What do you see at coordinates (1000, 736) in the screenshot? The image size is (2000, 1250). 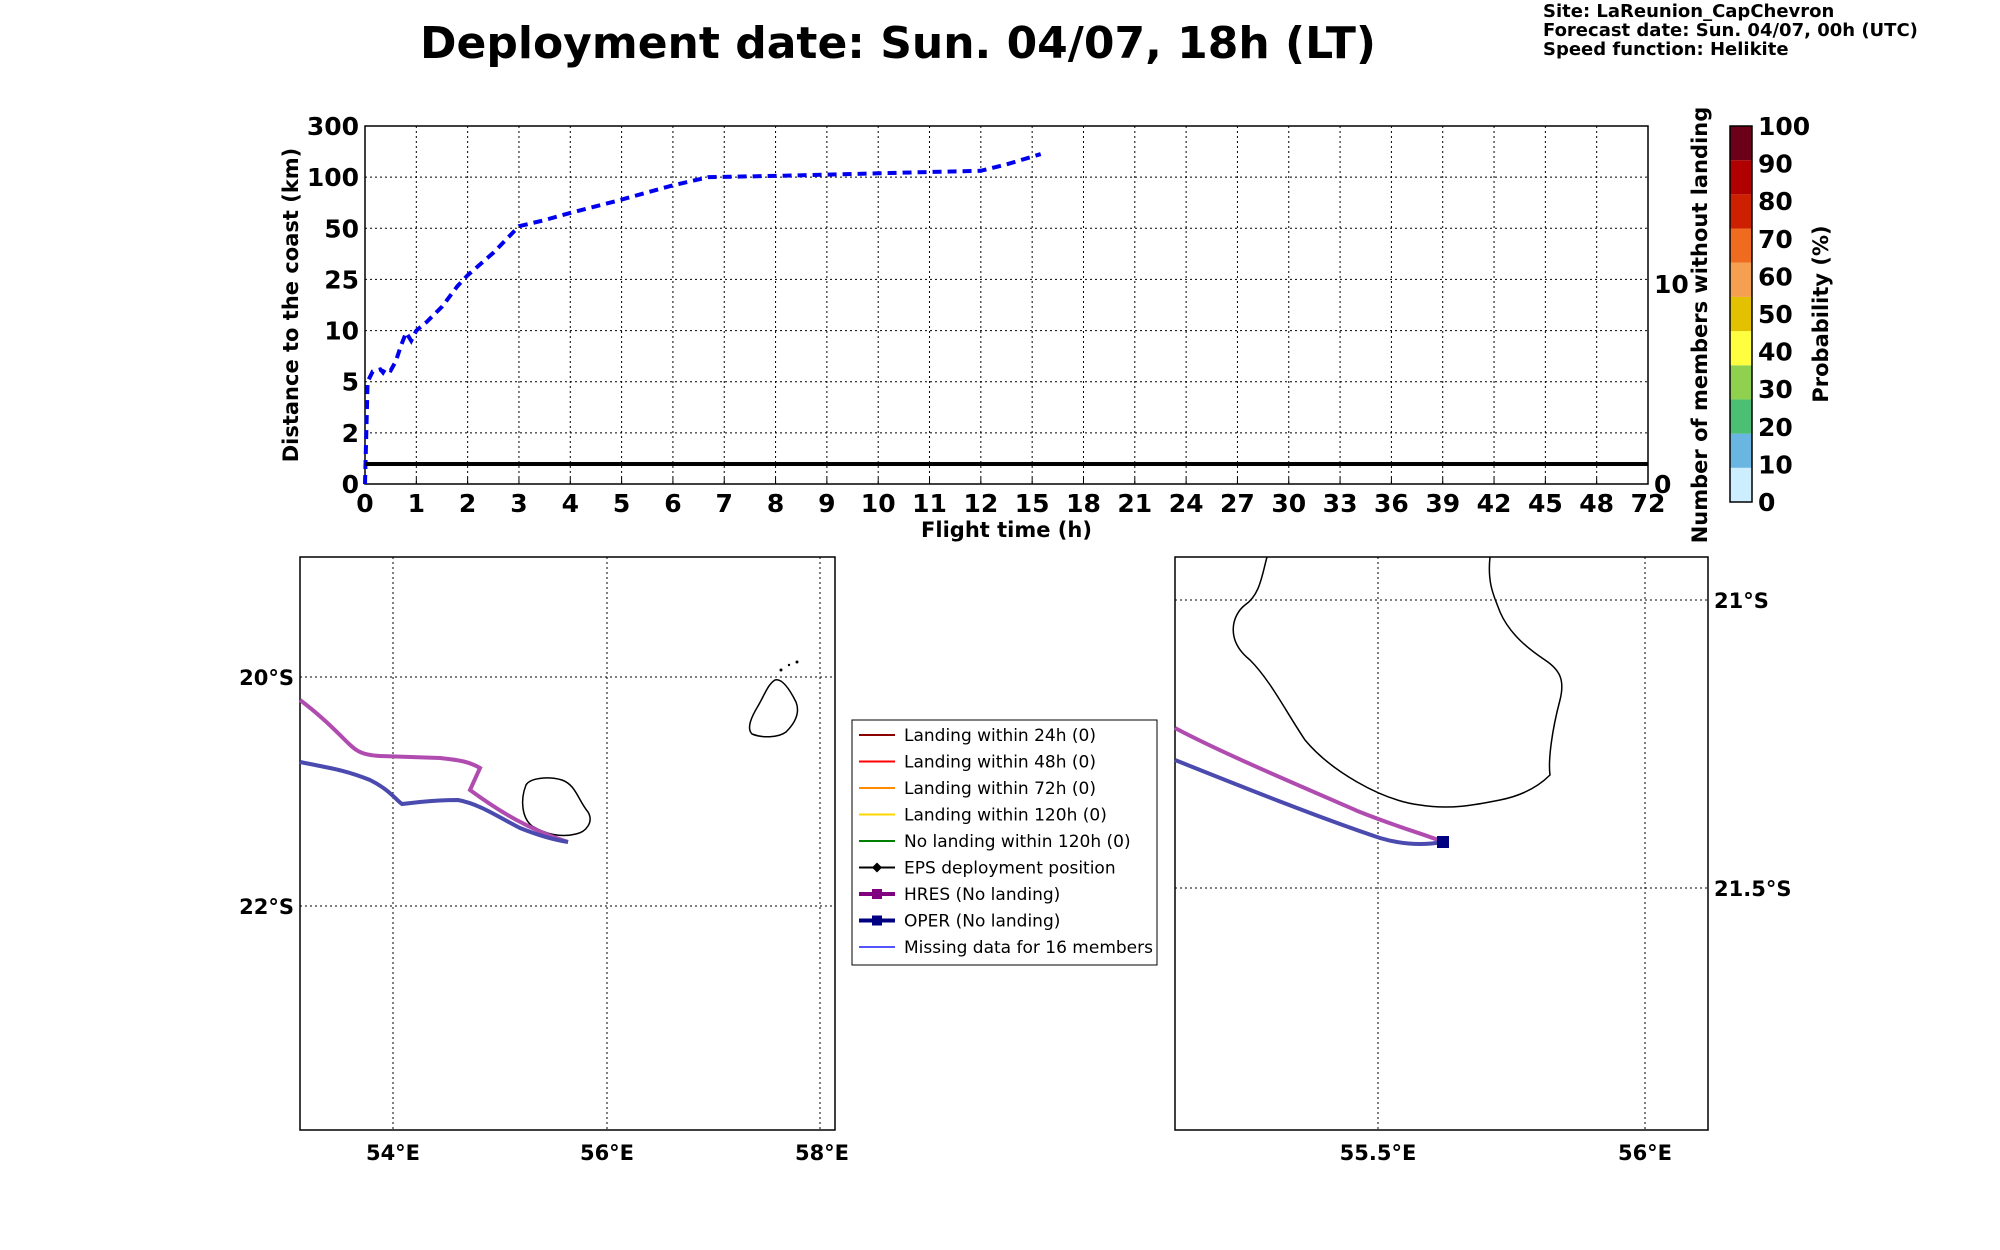 I see `legend-item-label: Landing within 24h (0)` at bounding box center [1000, 736].